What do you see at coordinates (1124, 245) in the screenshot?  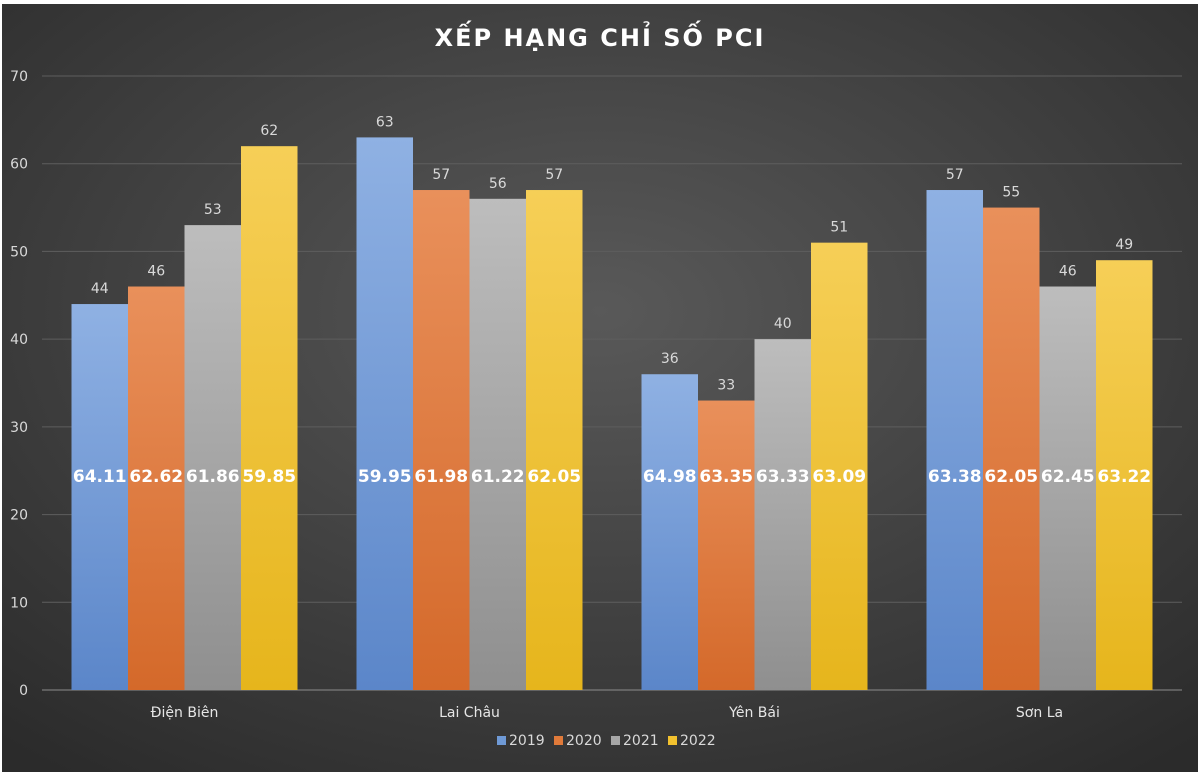 I see `bar-value-label: 49` at bounding box center [1124, 245].